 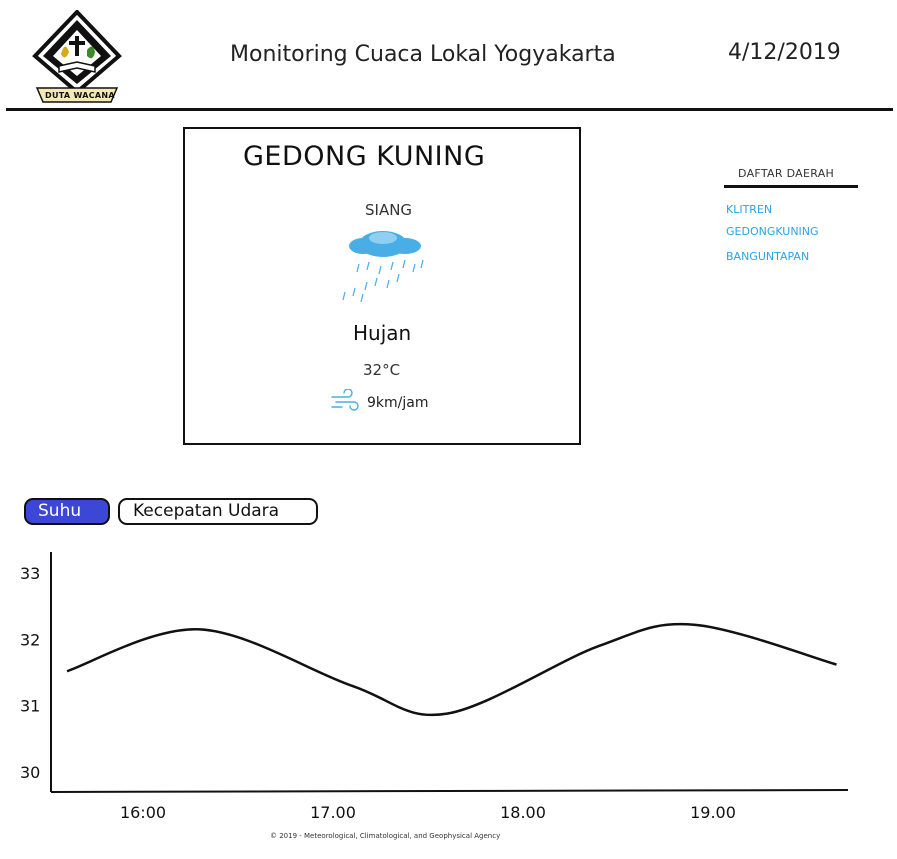 What do you see at coordinates (786, 173) in the screenshot?
I see `region-list-title: DAFTAR DAERAH` at bounding box center [786, 173].